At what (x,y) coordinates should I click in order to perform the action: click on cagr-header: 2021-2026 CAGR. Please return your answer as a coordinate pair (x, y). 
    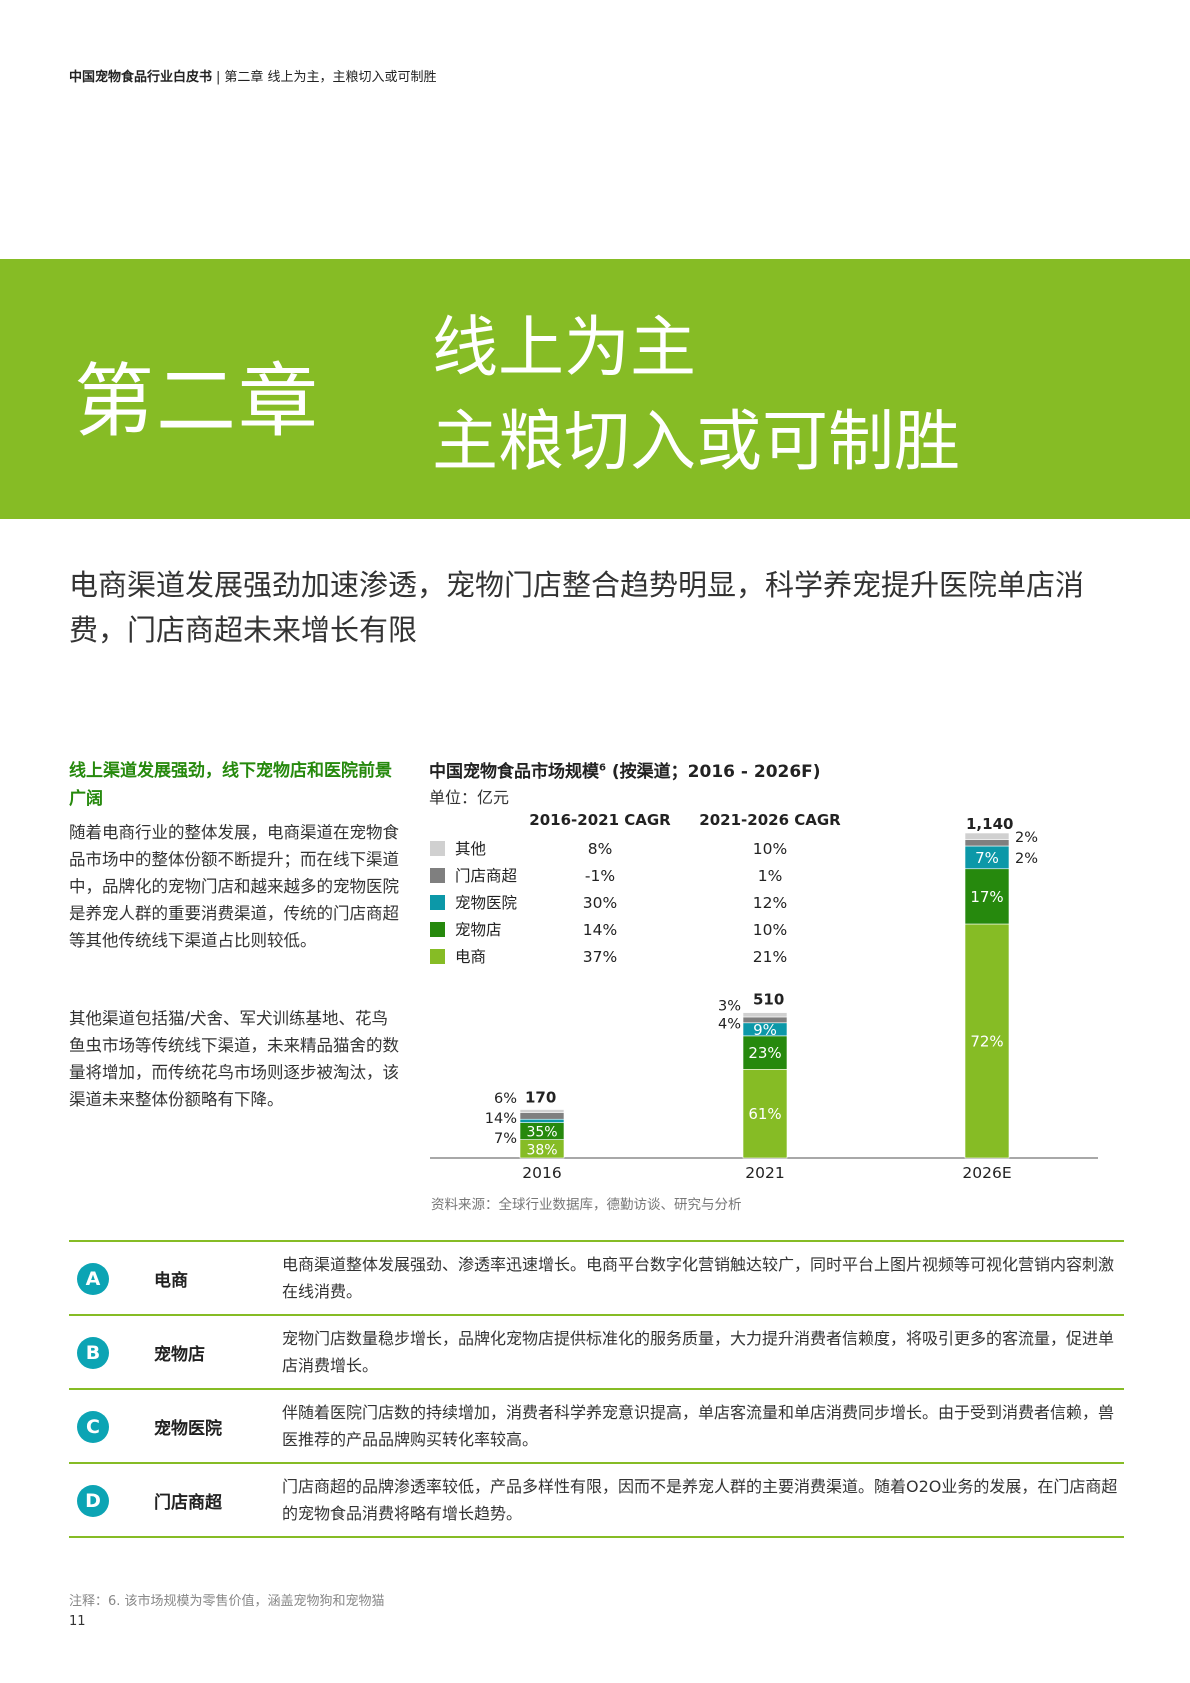
    Looking at the image, I should click on (770, 820).